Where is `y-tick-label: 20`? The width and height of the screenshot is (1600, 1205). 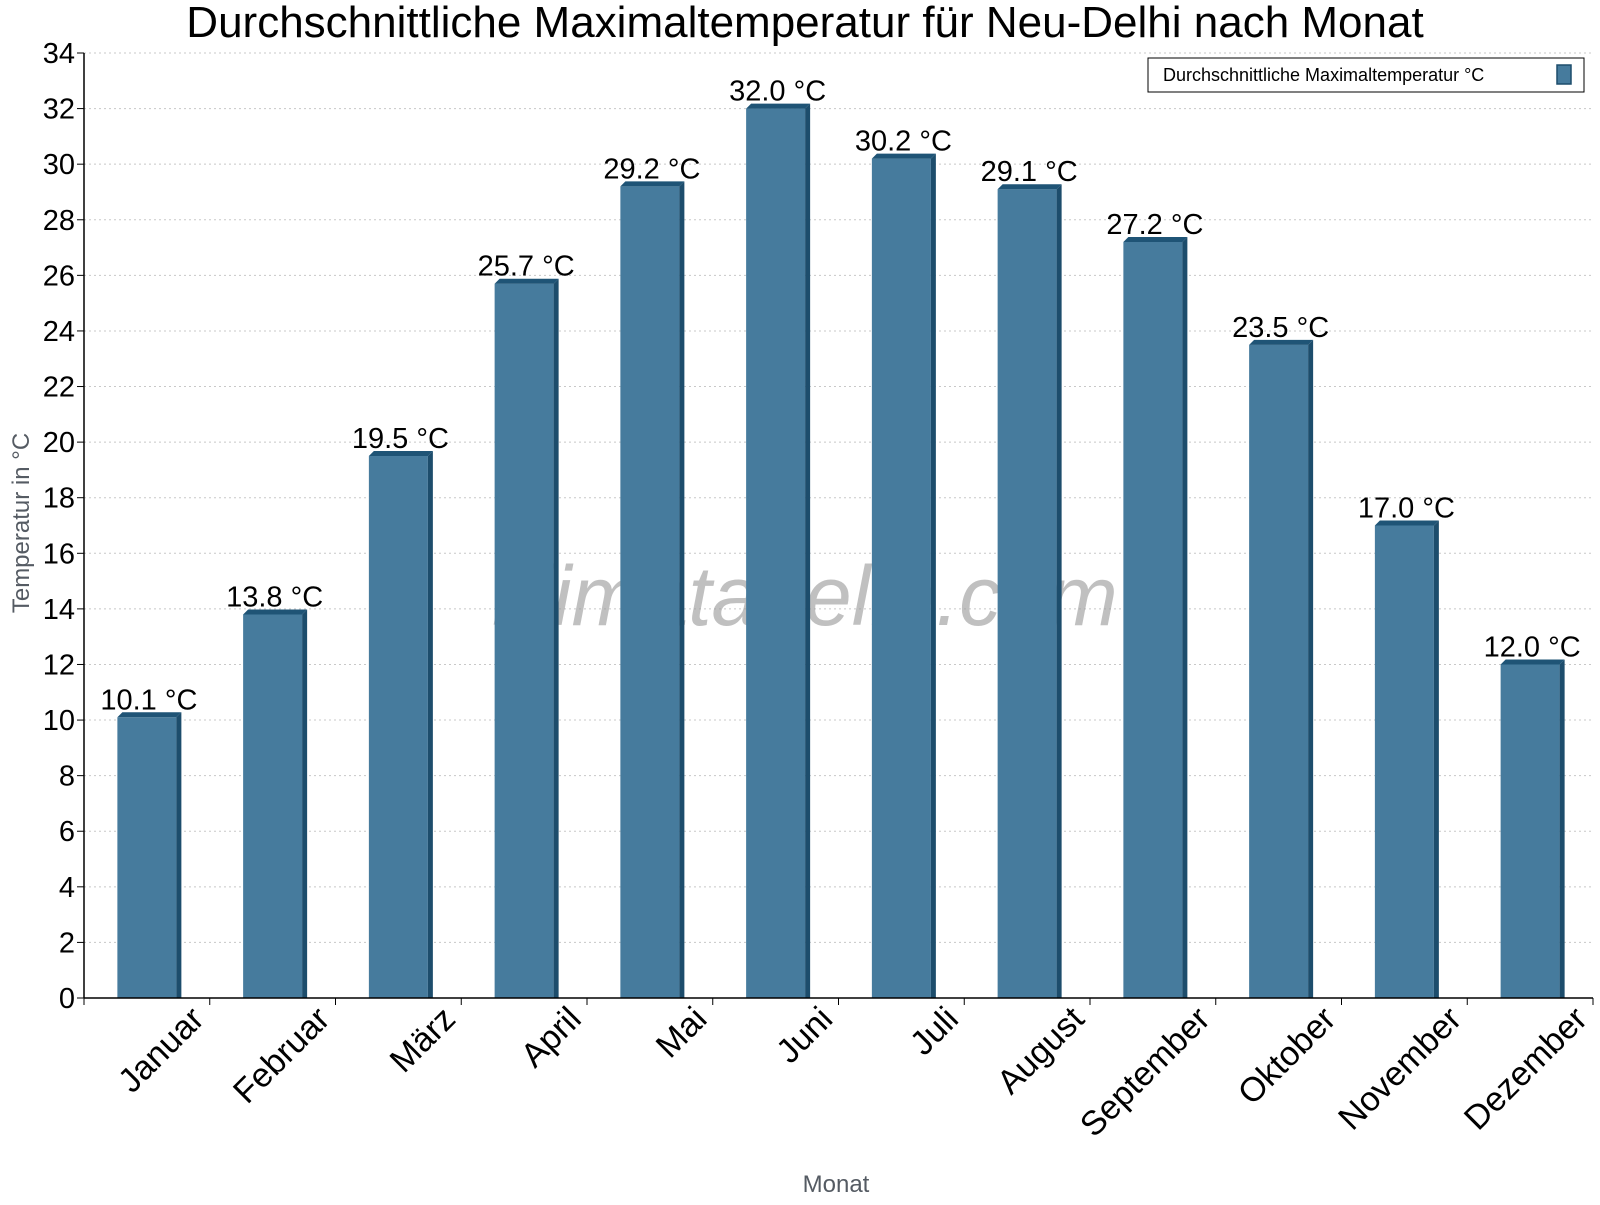 y-tick-label: 20 is located at coordinates (59, 443).